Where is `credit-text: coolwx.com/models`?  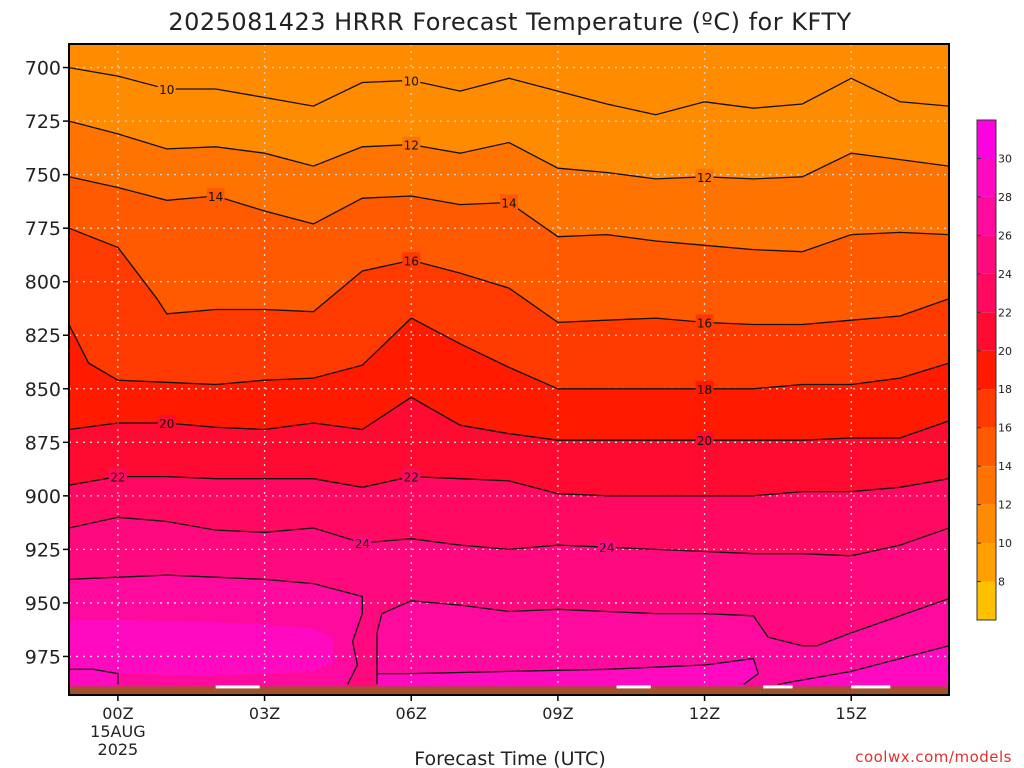 credit-text: coolwx.com/models is located at coordinates (933, 757).